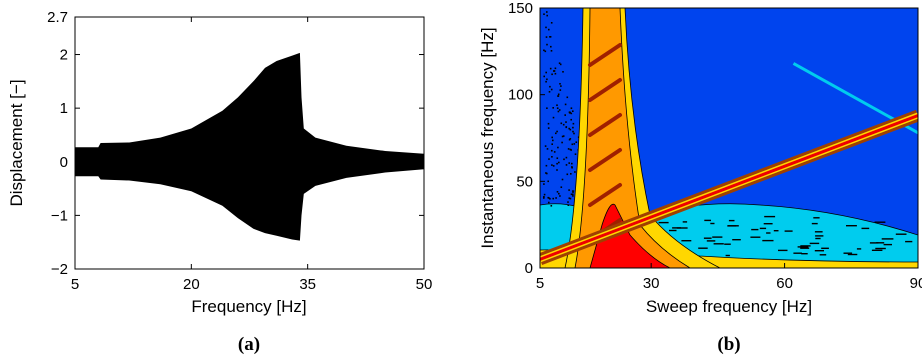 The height and width of the screenshot is (360, 922). Describe the element at coordinates (64, 108) in the screenshot. I see `chart-a-ytick-label-3: 1` at that location.